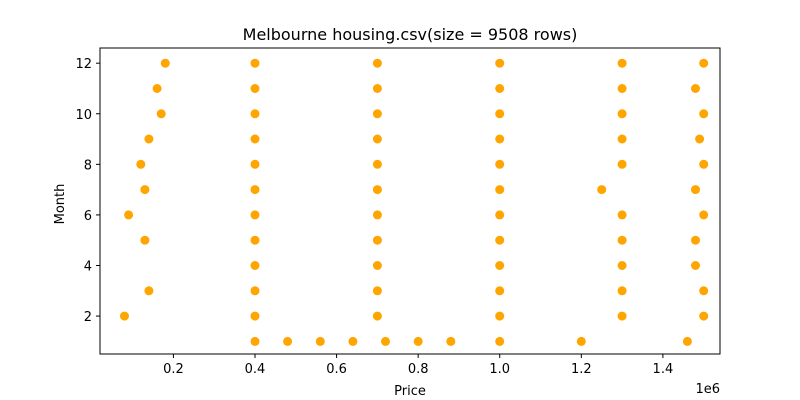 The height and width of the screenshot is (400, 800). Describe the element at coordinates (255, 369) in the screenshot. I see `x-tick-label: 0.4` at that location.